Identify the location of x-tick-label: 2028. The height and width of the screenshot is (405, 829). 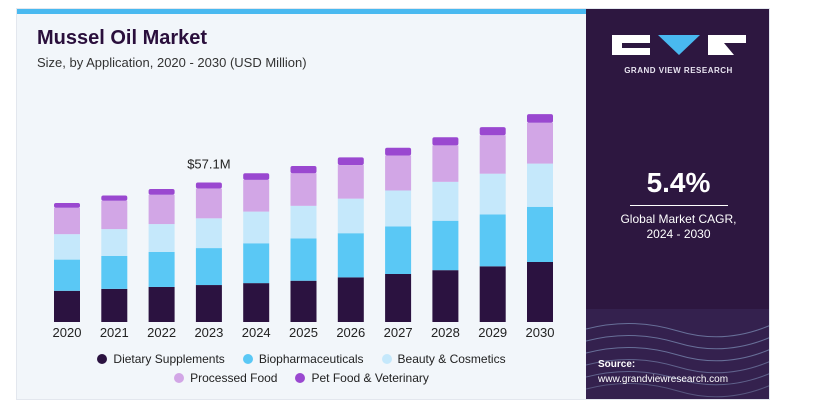
(445, 332).